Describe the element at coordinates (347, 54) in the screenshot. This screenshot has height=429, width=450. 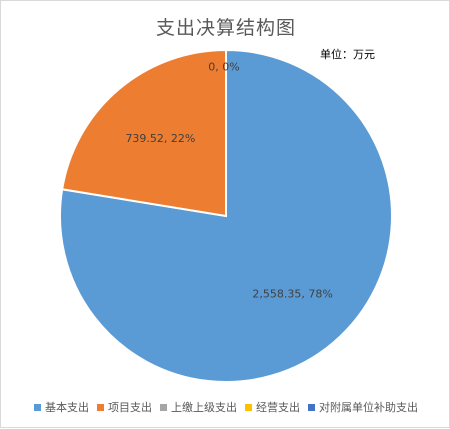
I see `unit-note: 单位：万元` at that location.